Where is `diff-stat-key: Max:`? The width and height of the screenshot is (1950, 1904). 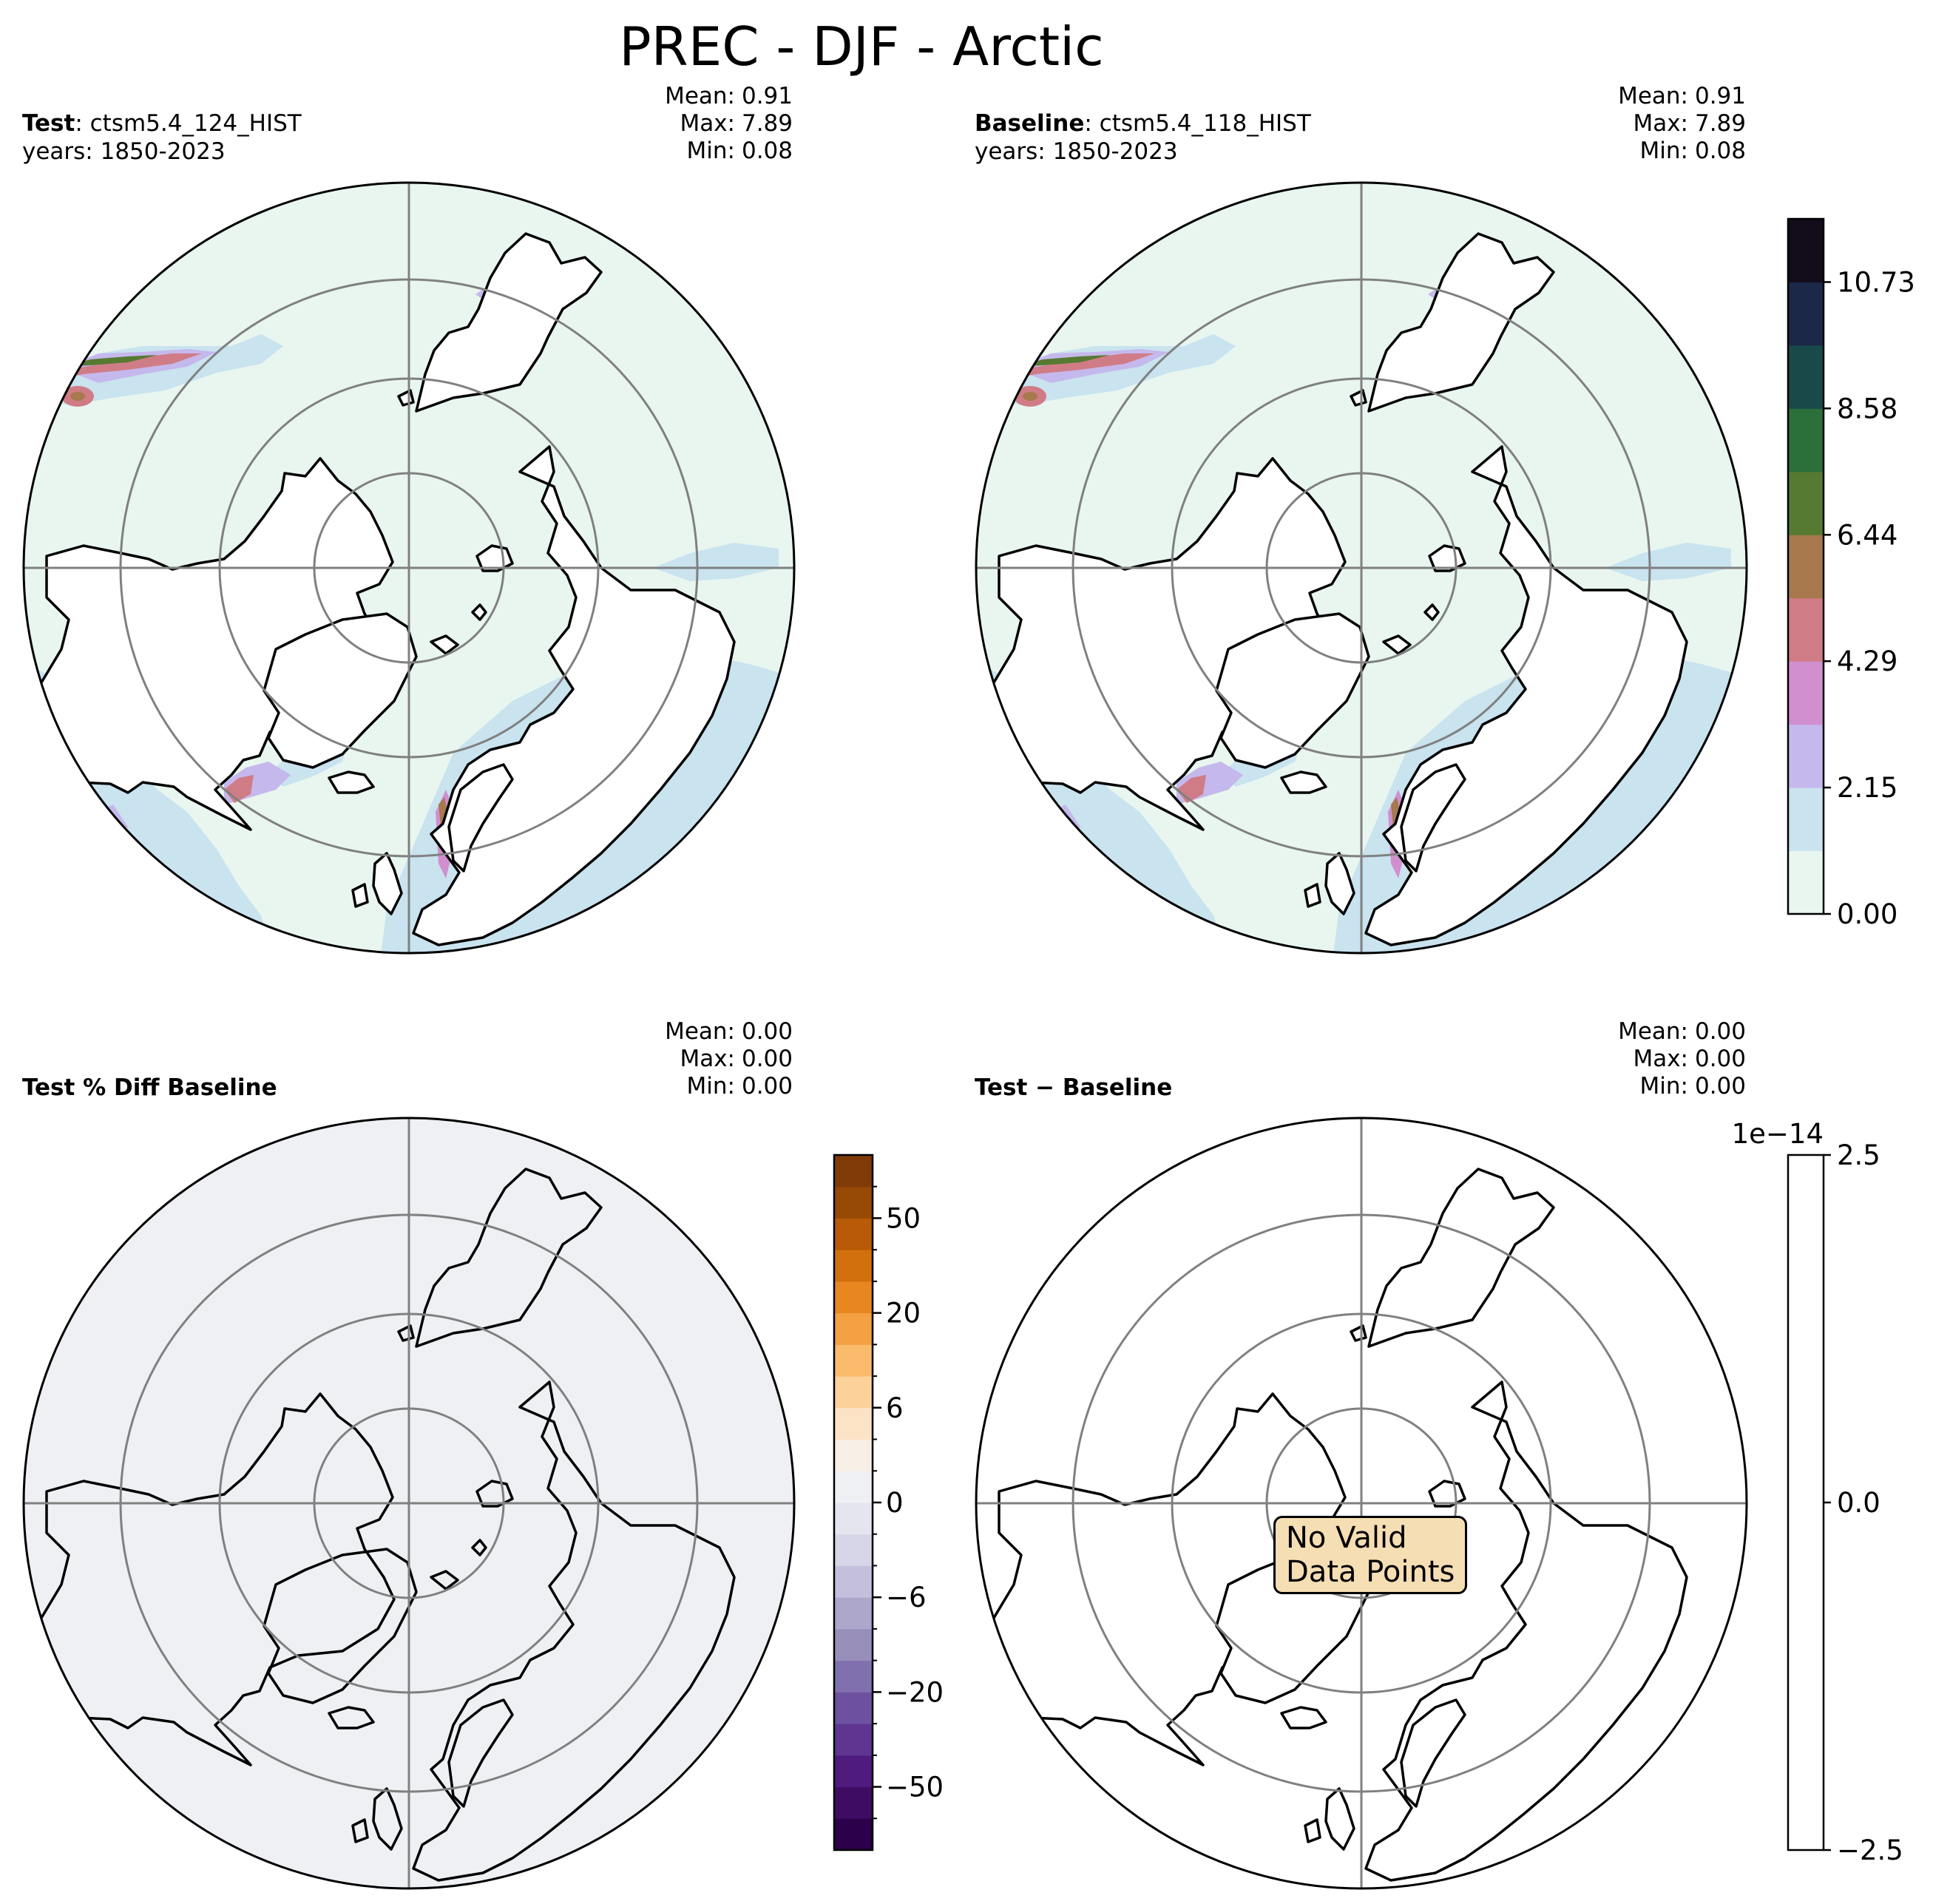 diff-stat-key: Max: is located at coordinates (1660, 1059).